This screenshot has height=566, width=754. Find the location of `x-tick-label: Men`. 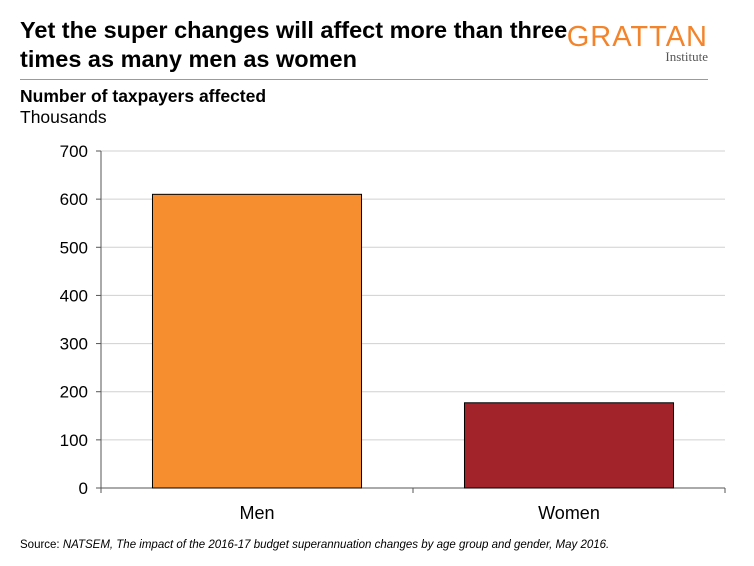

x-tick-label: Men is located at coordinates (256, 513).